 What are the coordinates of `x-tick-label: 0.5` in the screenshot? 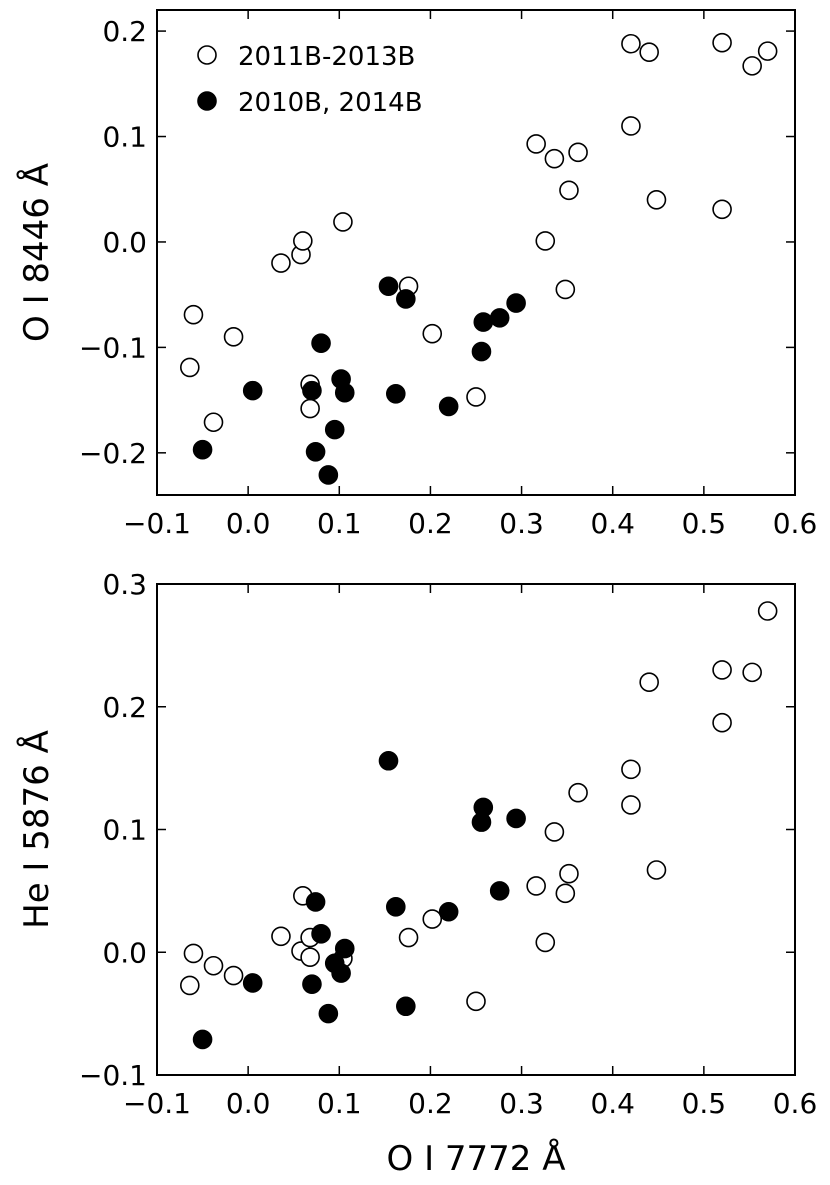 It's located at (704, 523).